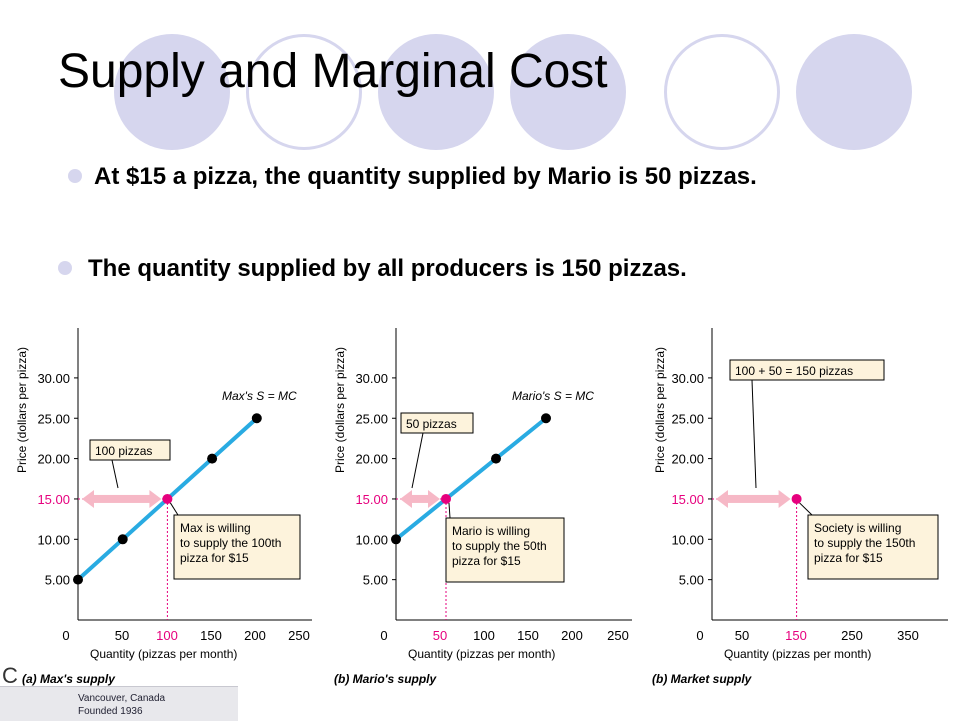  What do you see at coordinates (471, 479) in the screenshot?
I see `supply-curve` at bounding box center [471, 479].